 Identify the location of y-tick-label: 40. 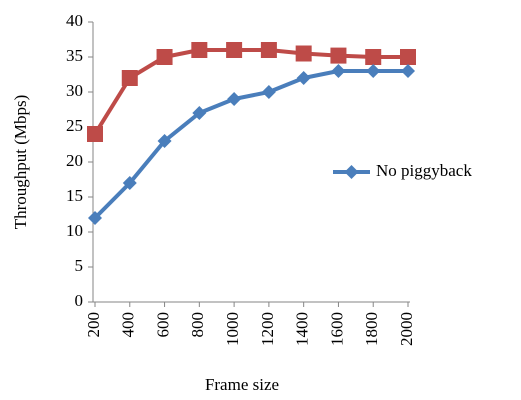
(74, 20).